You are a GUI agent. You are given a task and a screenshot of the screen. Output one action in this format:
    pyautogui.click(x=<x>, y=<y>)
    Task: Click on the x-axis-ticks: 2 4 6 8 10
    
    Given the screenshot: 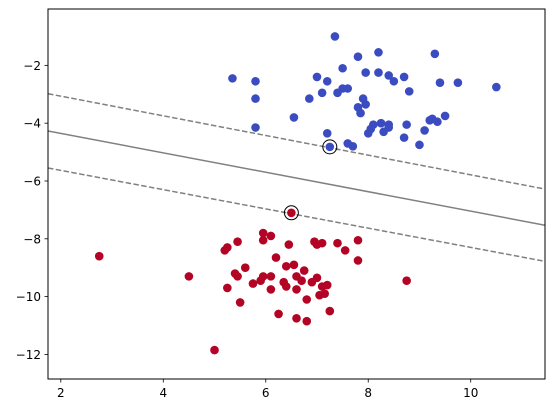 What is the action you would take?
    pyautogui.click(x=267, y=389)
    